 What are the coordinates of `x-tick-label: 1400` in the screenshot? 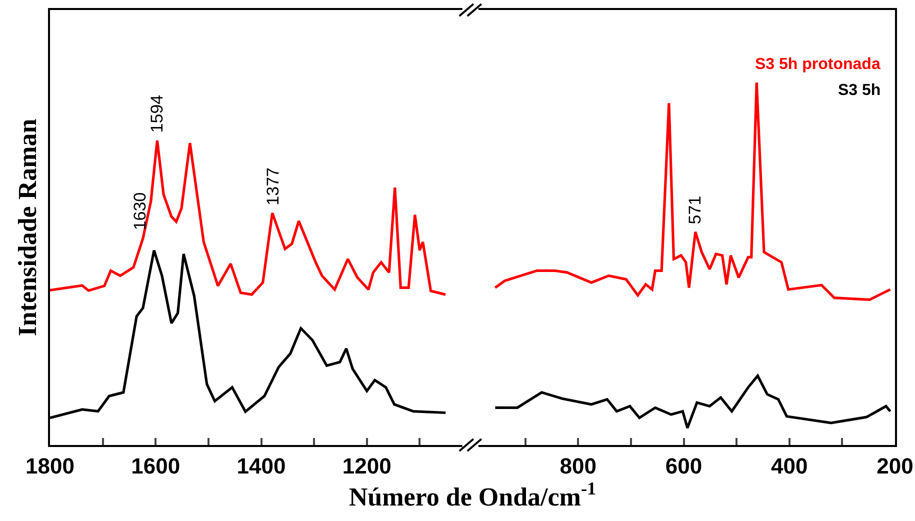 It's located at (261, 465).